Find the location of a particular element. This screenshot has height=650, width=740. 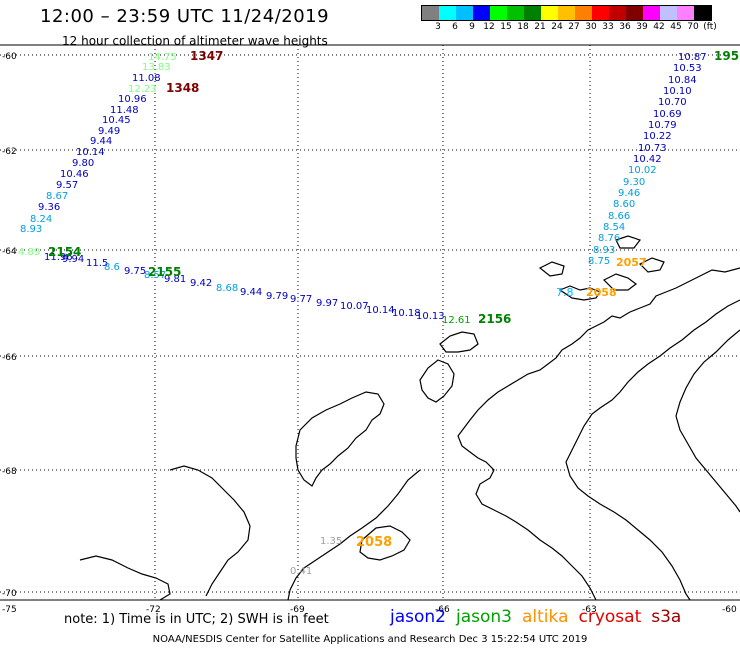

swh-value: 8.66 is located at coordinates (619, 216).